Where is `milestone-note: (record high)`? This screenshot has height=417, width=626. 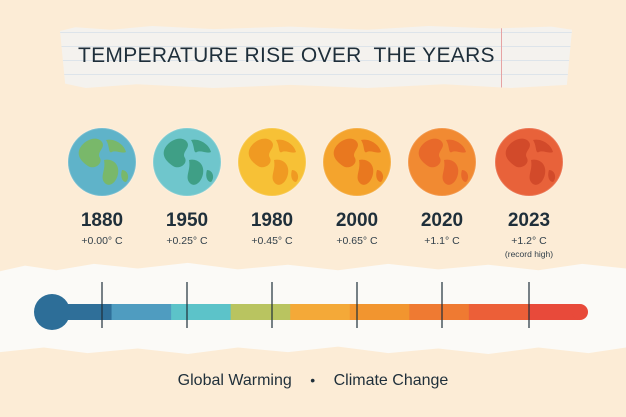
milestone-note: (record high) is located at coordinates (529, 254).